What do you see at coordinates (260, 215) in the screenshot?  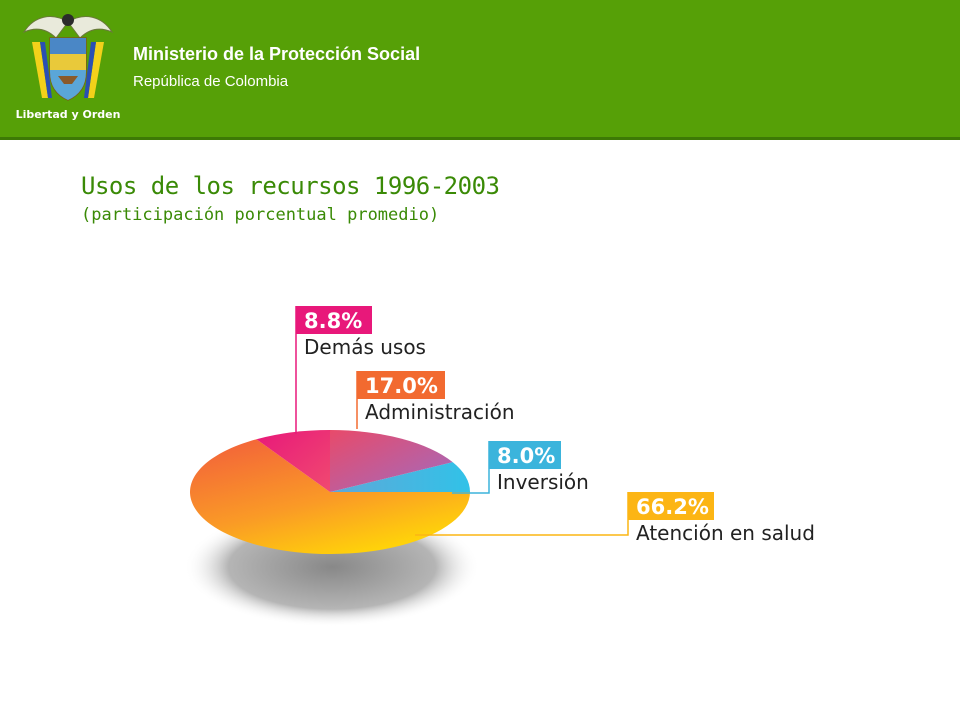 I see `page-subtitle: (participación porcentual promedio)` at bounding box center [260, 215].